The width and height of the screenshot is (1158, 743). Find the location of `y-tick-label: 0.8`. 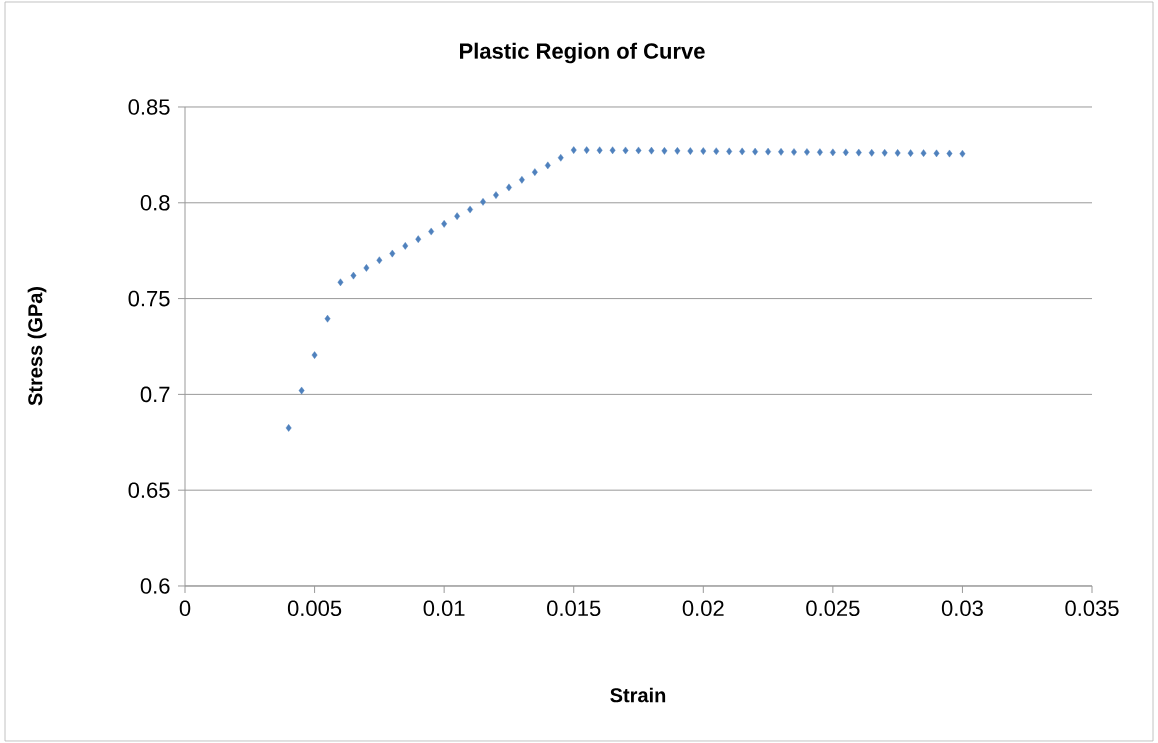

y-tick-label: 0.8 is located at coordinates (155, 203).